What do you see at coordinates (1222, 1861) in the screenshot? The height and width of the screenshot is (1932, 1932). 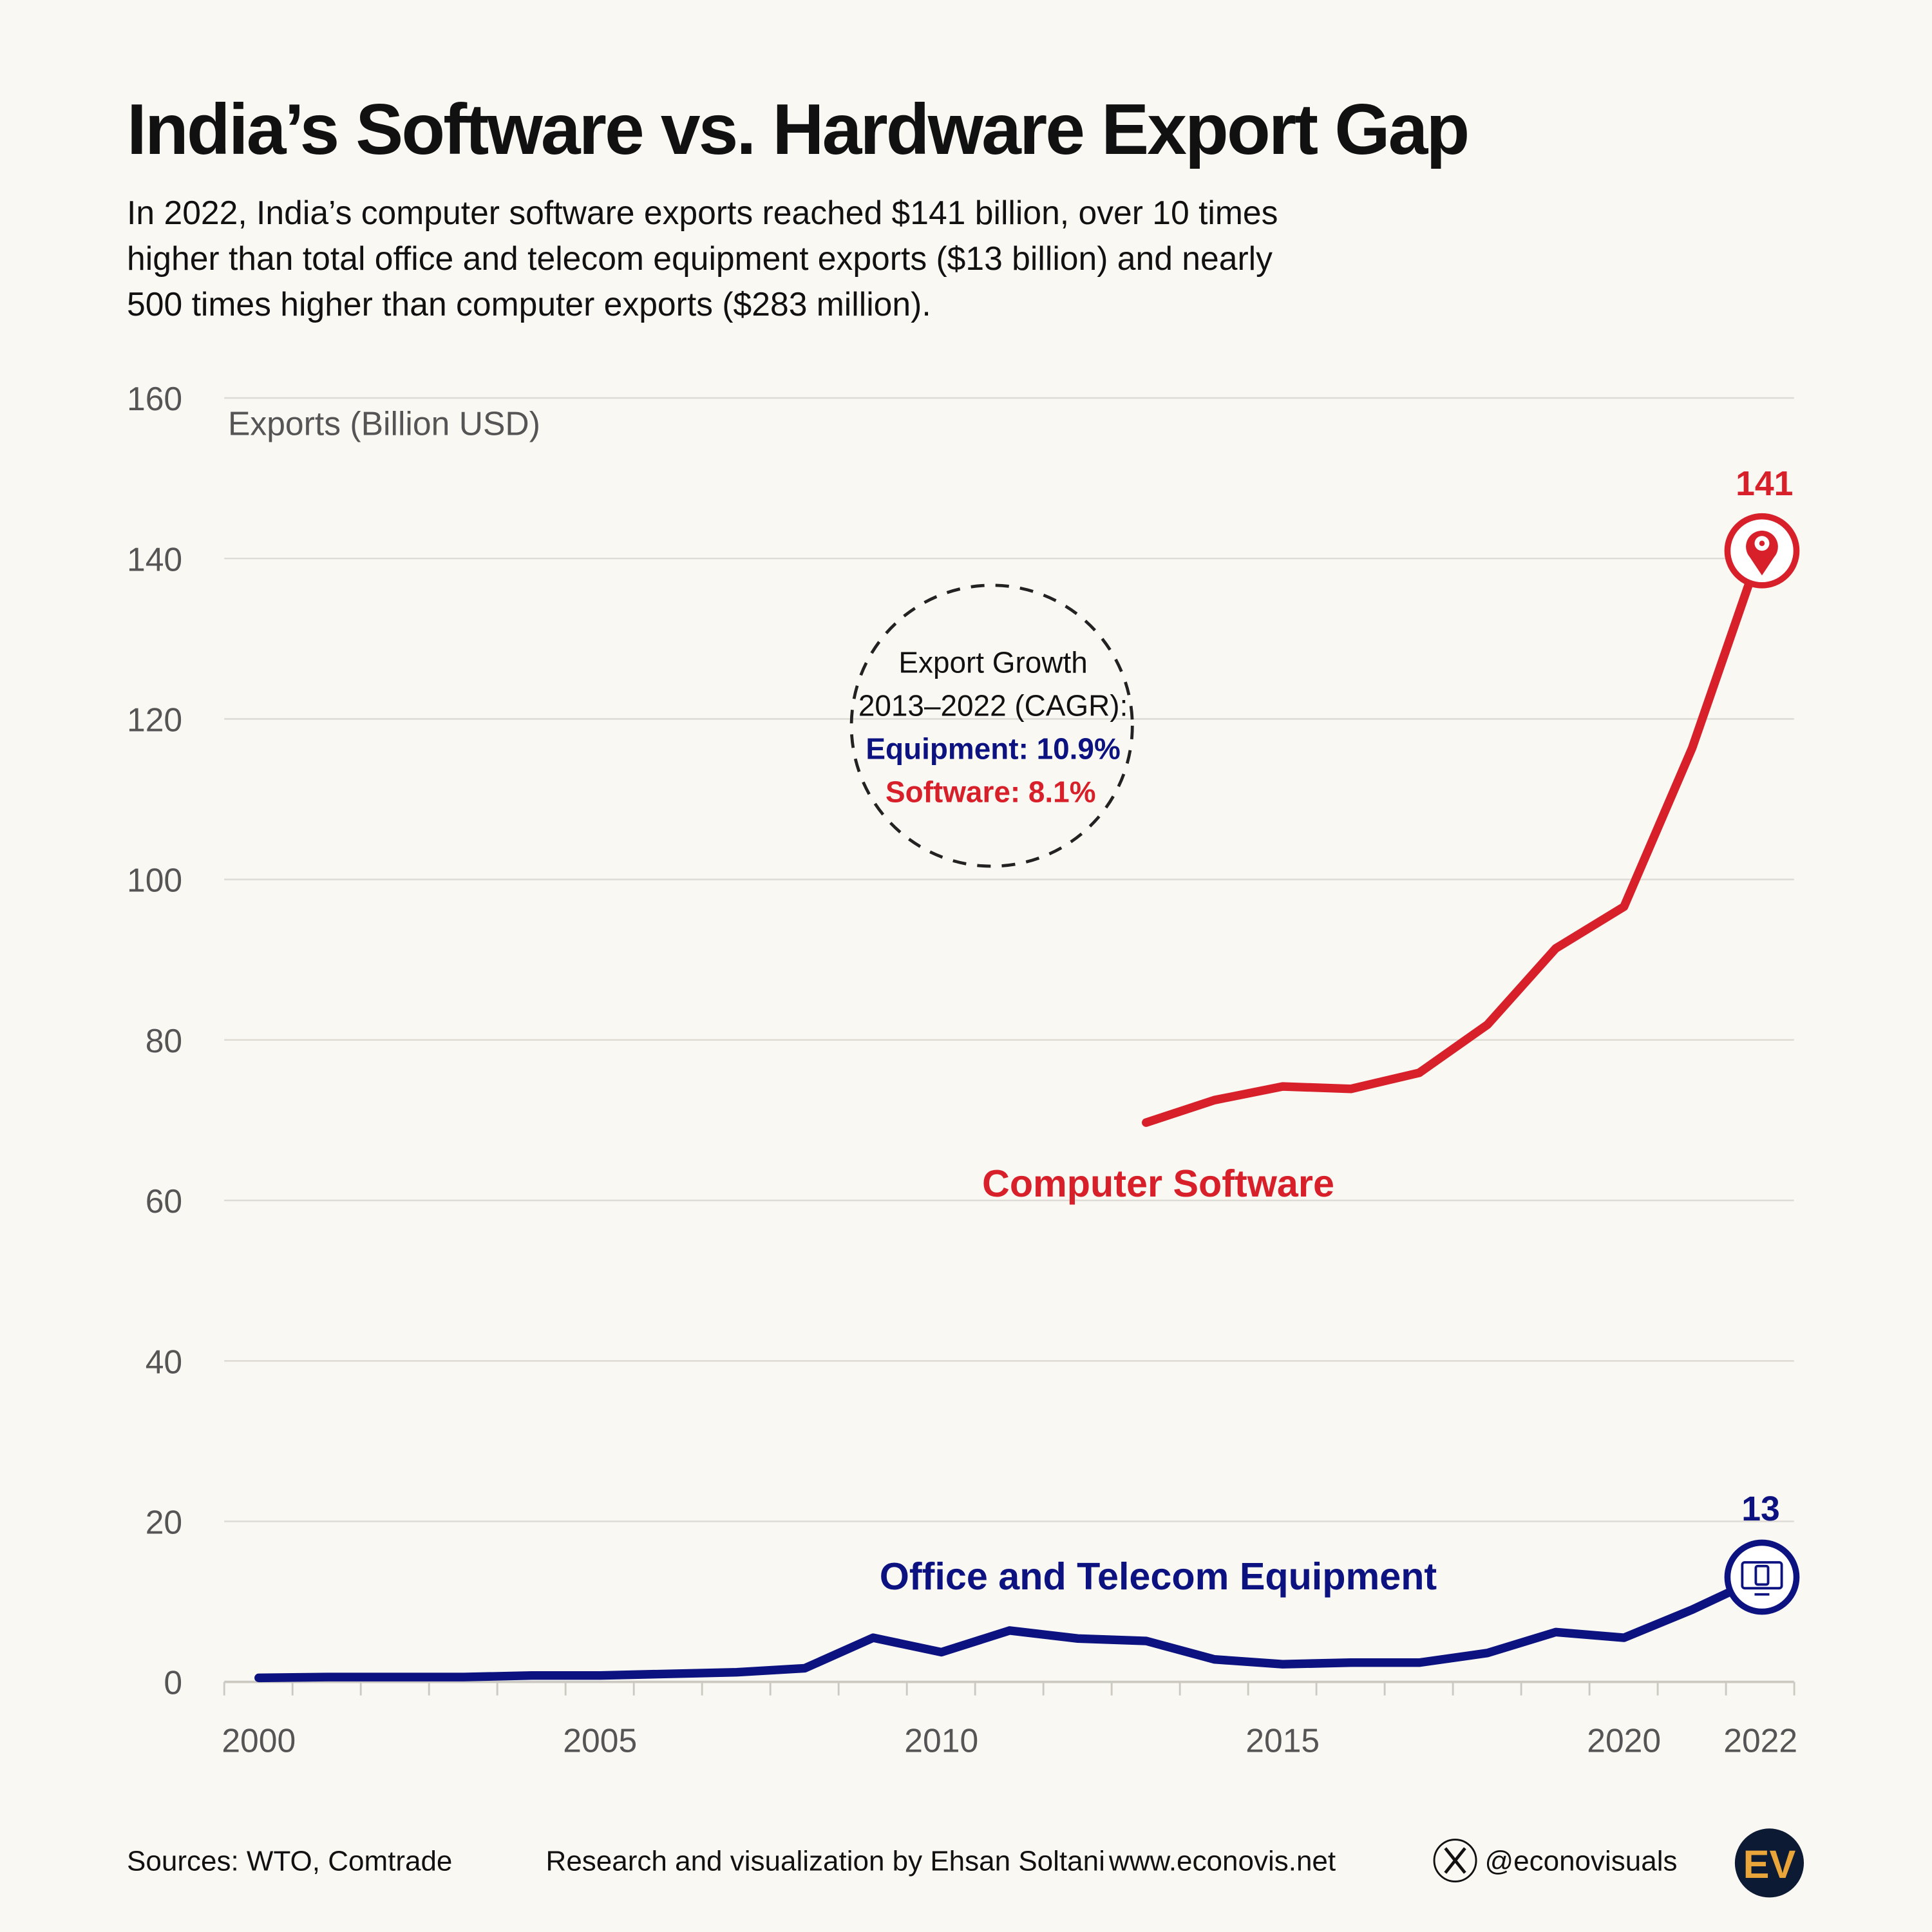 I see `website-link: www.econovis.net` at bounding box center [1222, 1861].